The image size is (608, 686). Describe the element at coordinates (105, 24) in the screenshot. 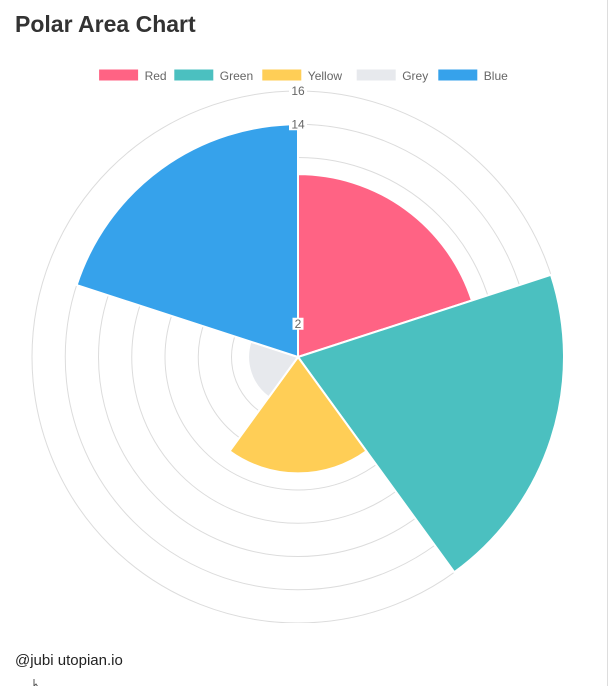

I see `page-title: Polar Area Chart` at that location.